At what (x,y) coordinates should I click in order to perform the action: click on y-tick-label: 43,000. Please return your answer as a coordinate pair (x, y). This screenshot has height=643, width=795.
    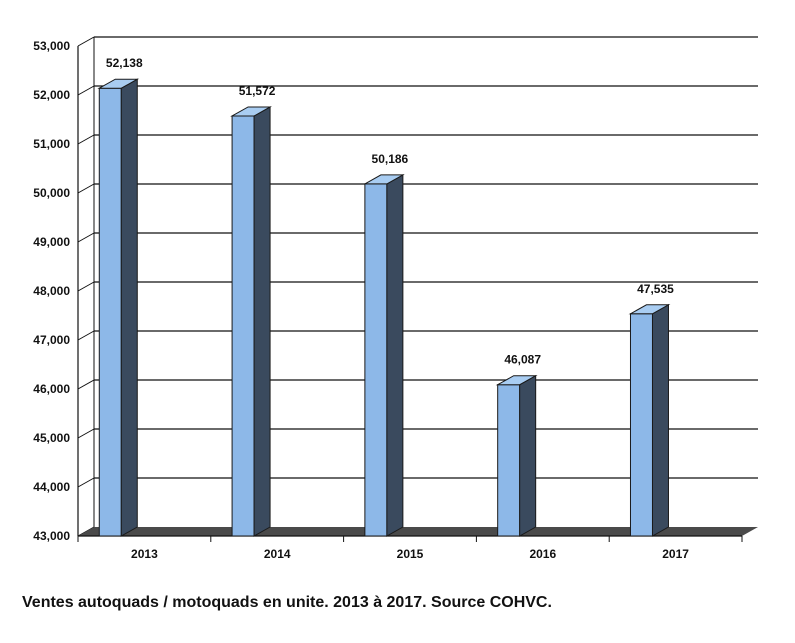
    Looking at the image, I should click on (51, 536).